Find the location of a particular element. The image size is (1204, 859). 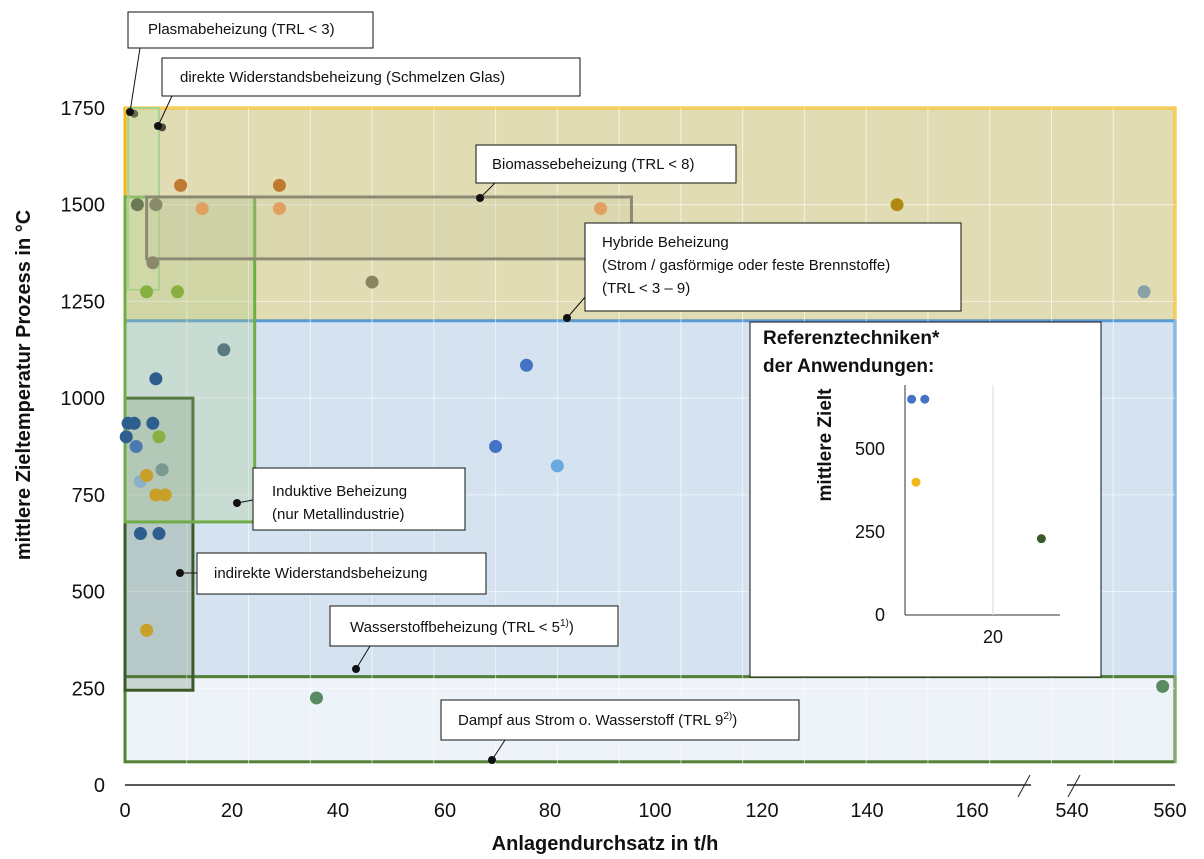

inset-y-label: mittlere Zielt is located at coordinates (825, 445).